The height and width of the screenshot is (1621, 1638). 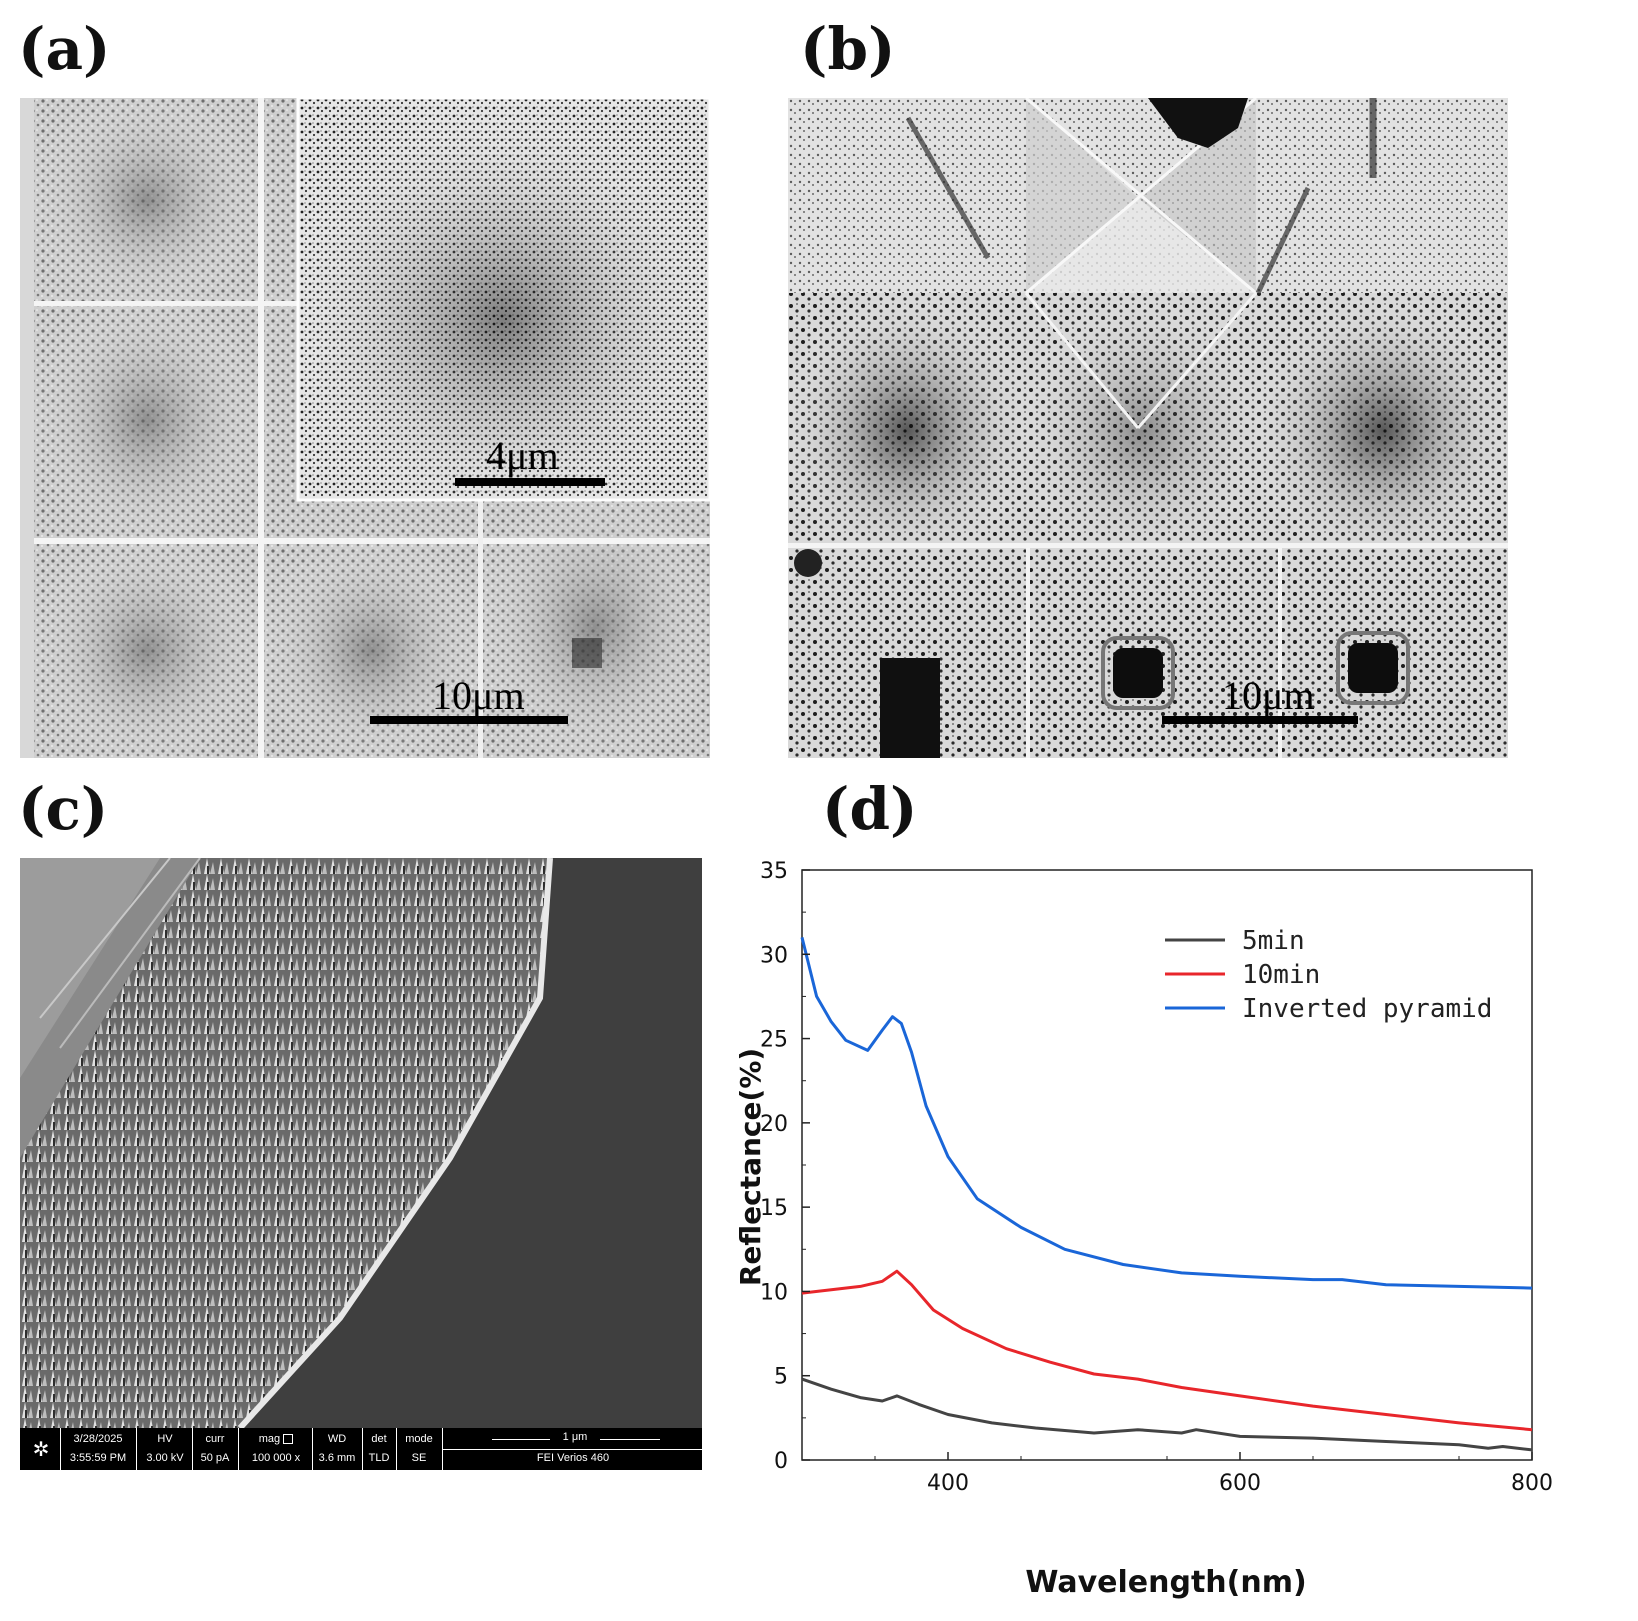 I want to click on sem-texture-c, so click(x=361, y=1143).